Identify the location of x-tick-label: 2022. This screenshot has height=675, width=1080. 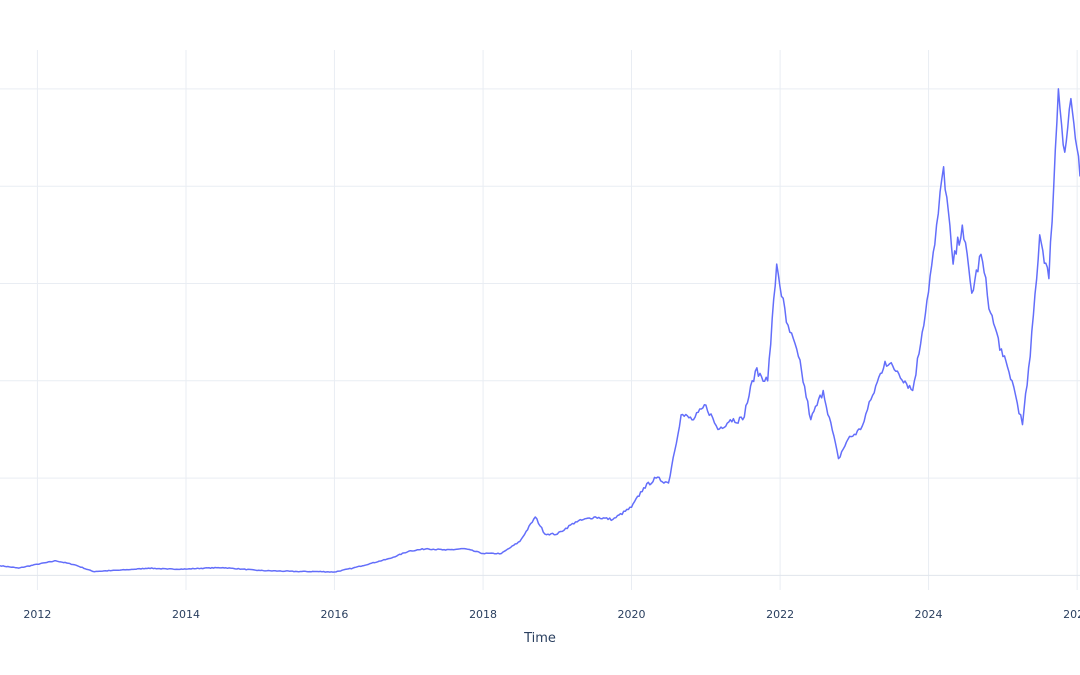
(780, 614).